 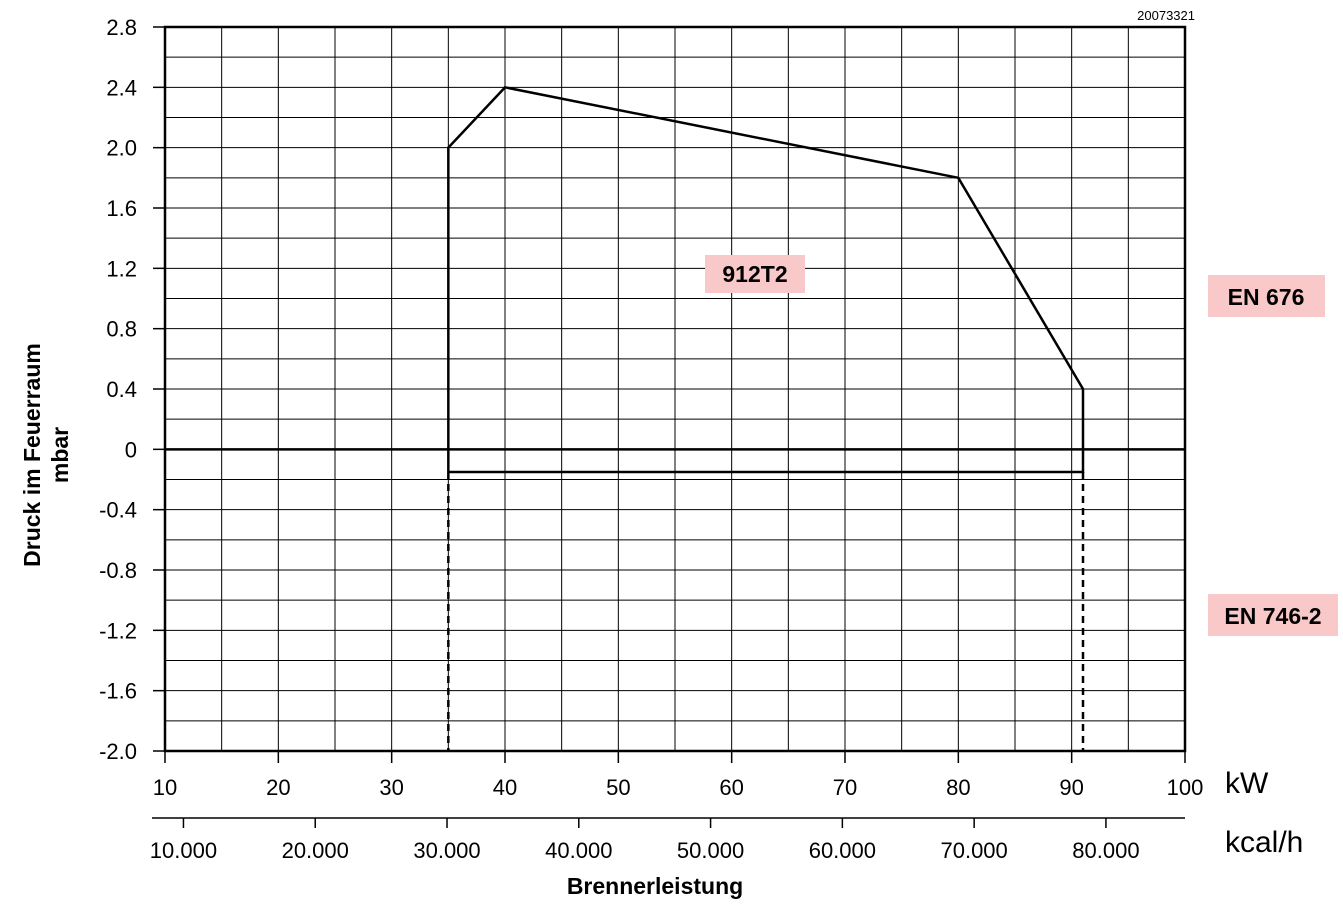 What do you see at coordinates (505, 787) in the screenshot?
I see `x-tick-label-kw: 40` at bounding box center [505, 787].